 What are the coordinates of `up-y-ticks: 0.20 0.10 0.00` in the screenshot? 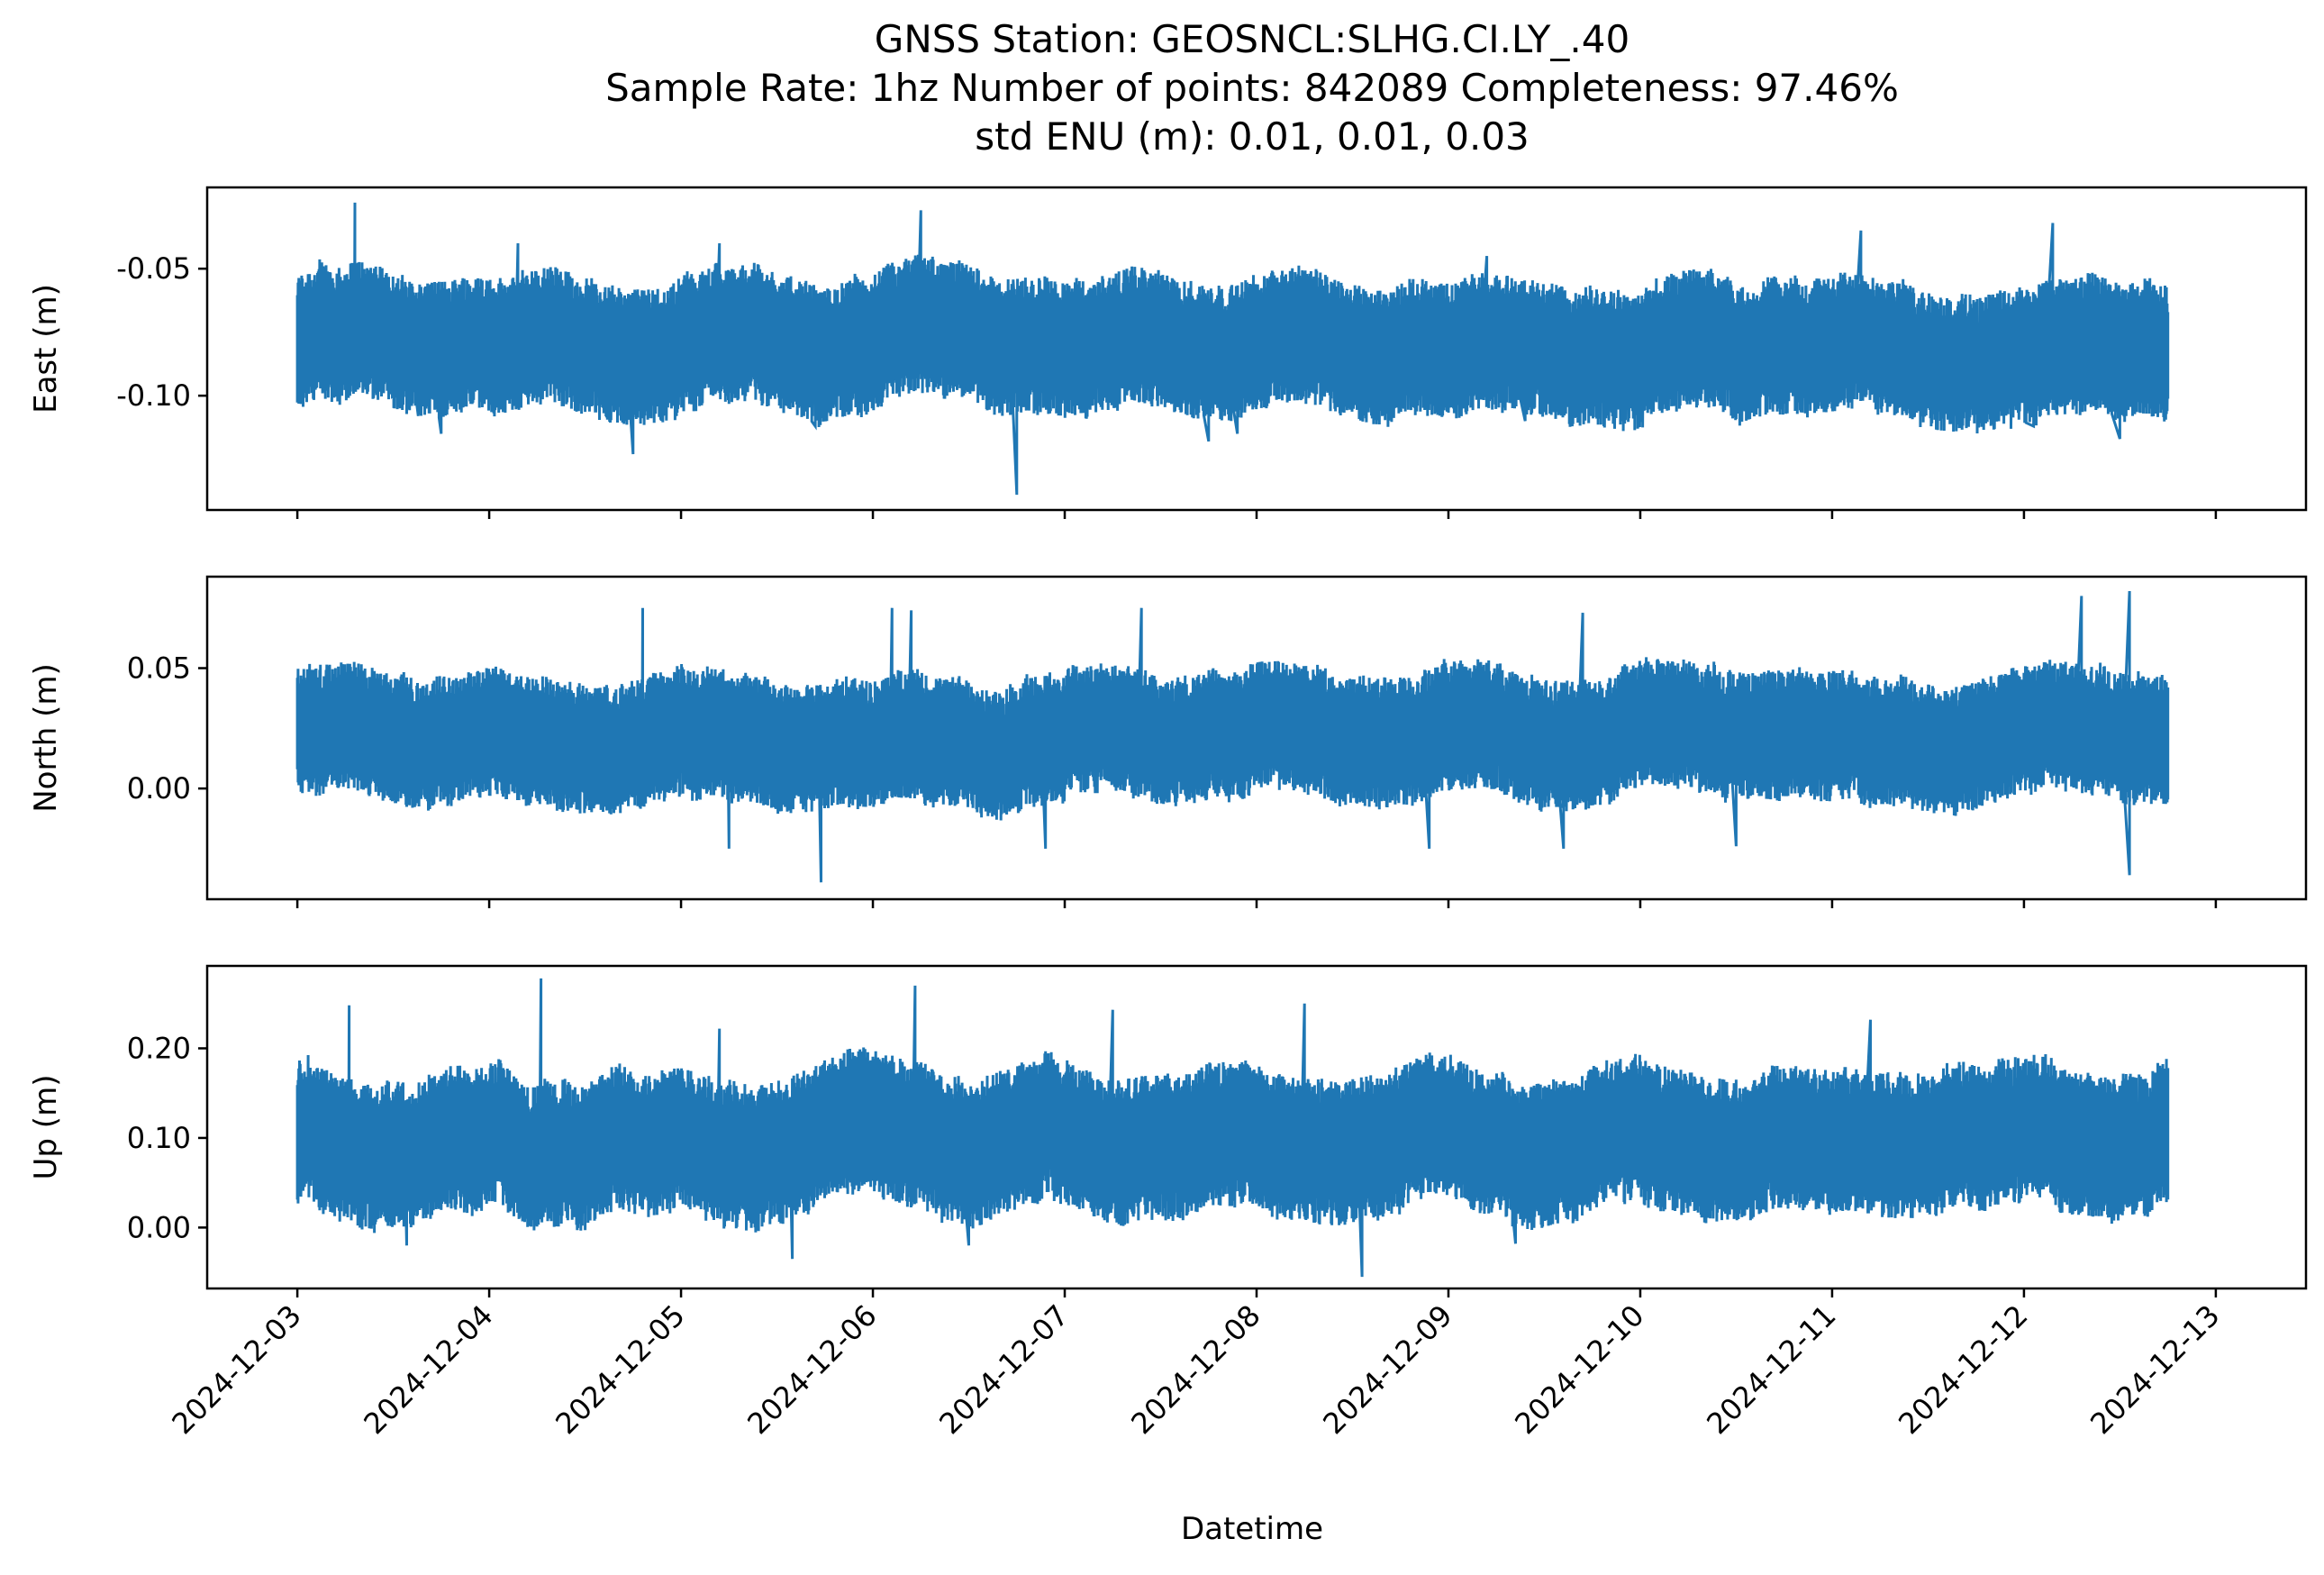 It's located at (167, 1137).